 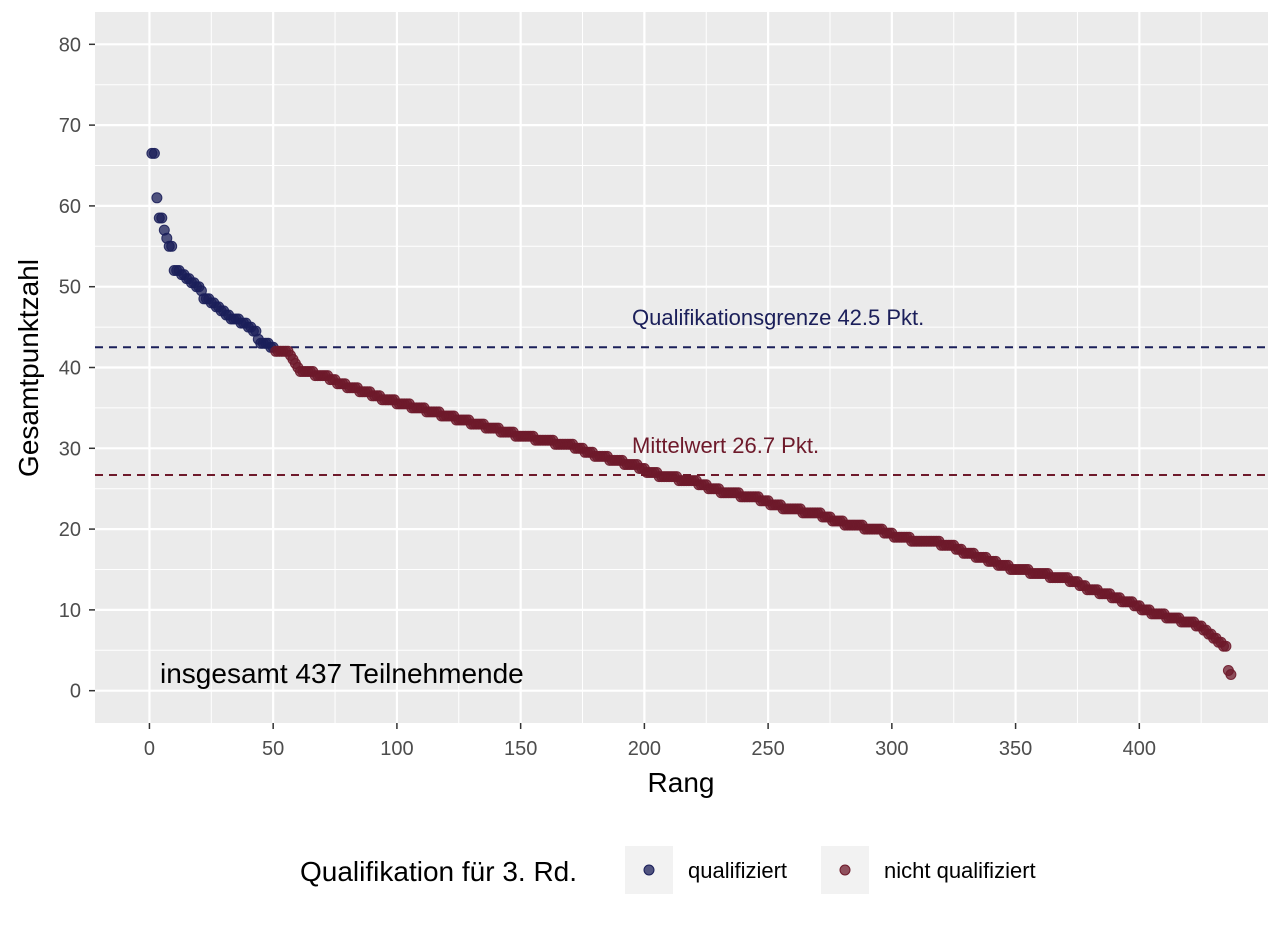 I want to click on x-axis-title: Rang, so click(x=681, y=782).